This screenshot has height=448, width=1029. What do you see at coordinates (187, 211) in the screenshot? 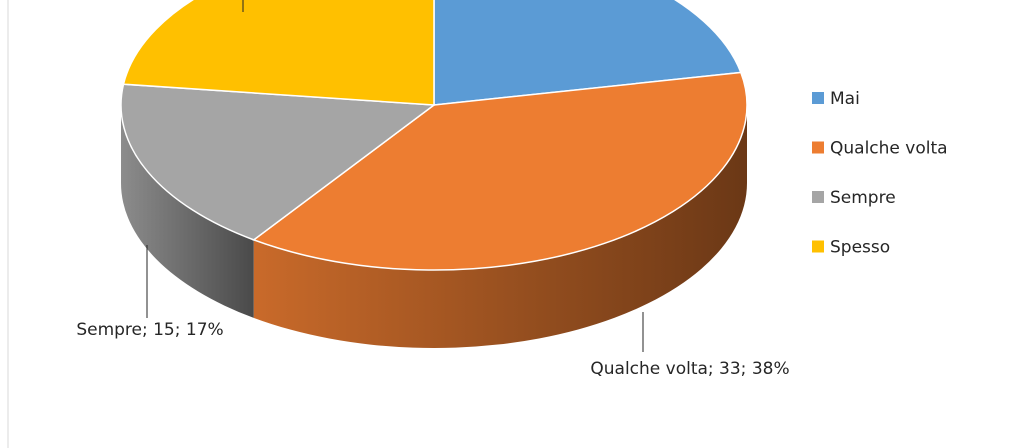
I see `pie-side` at bounding box center [187, 211].